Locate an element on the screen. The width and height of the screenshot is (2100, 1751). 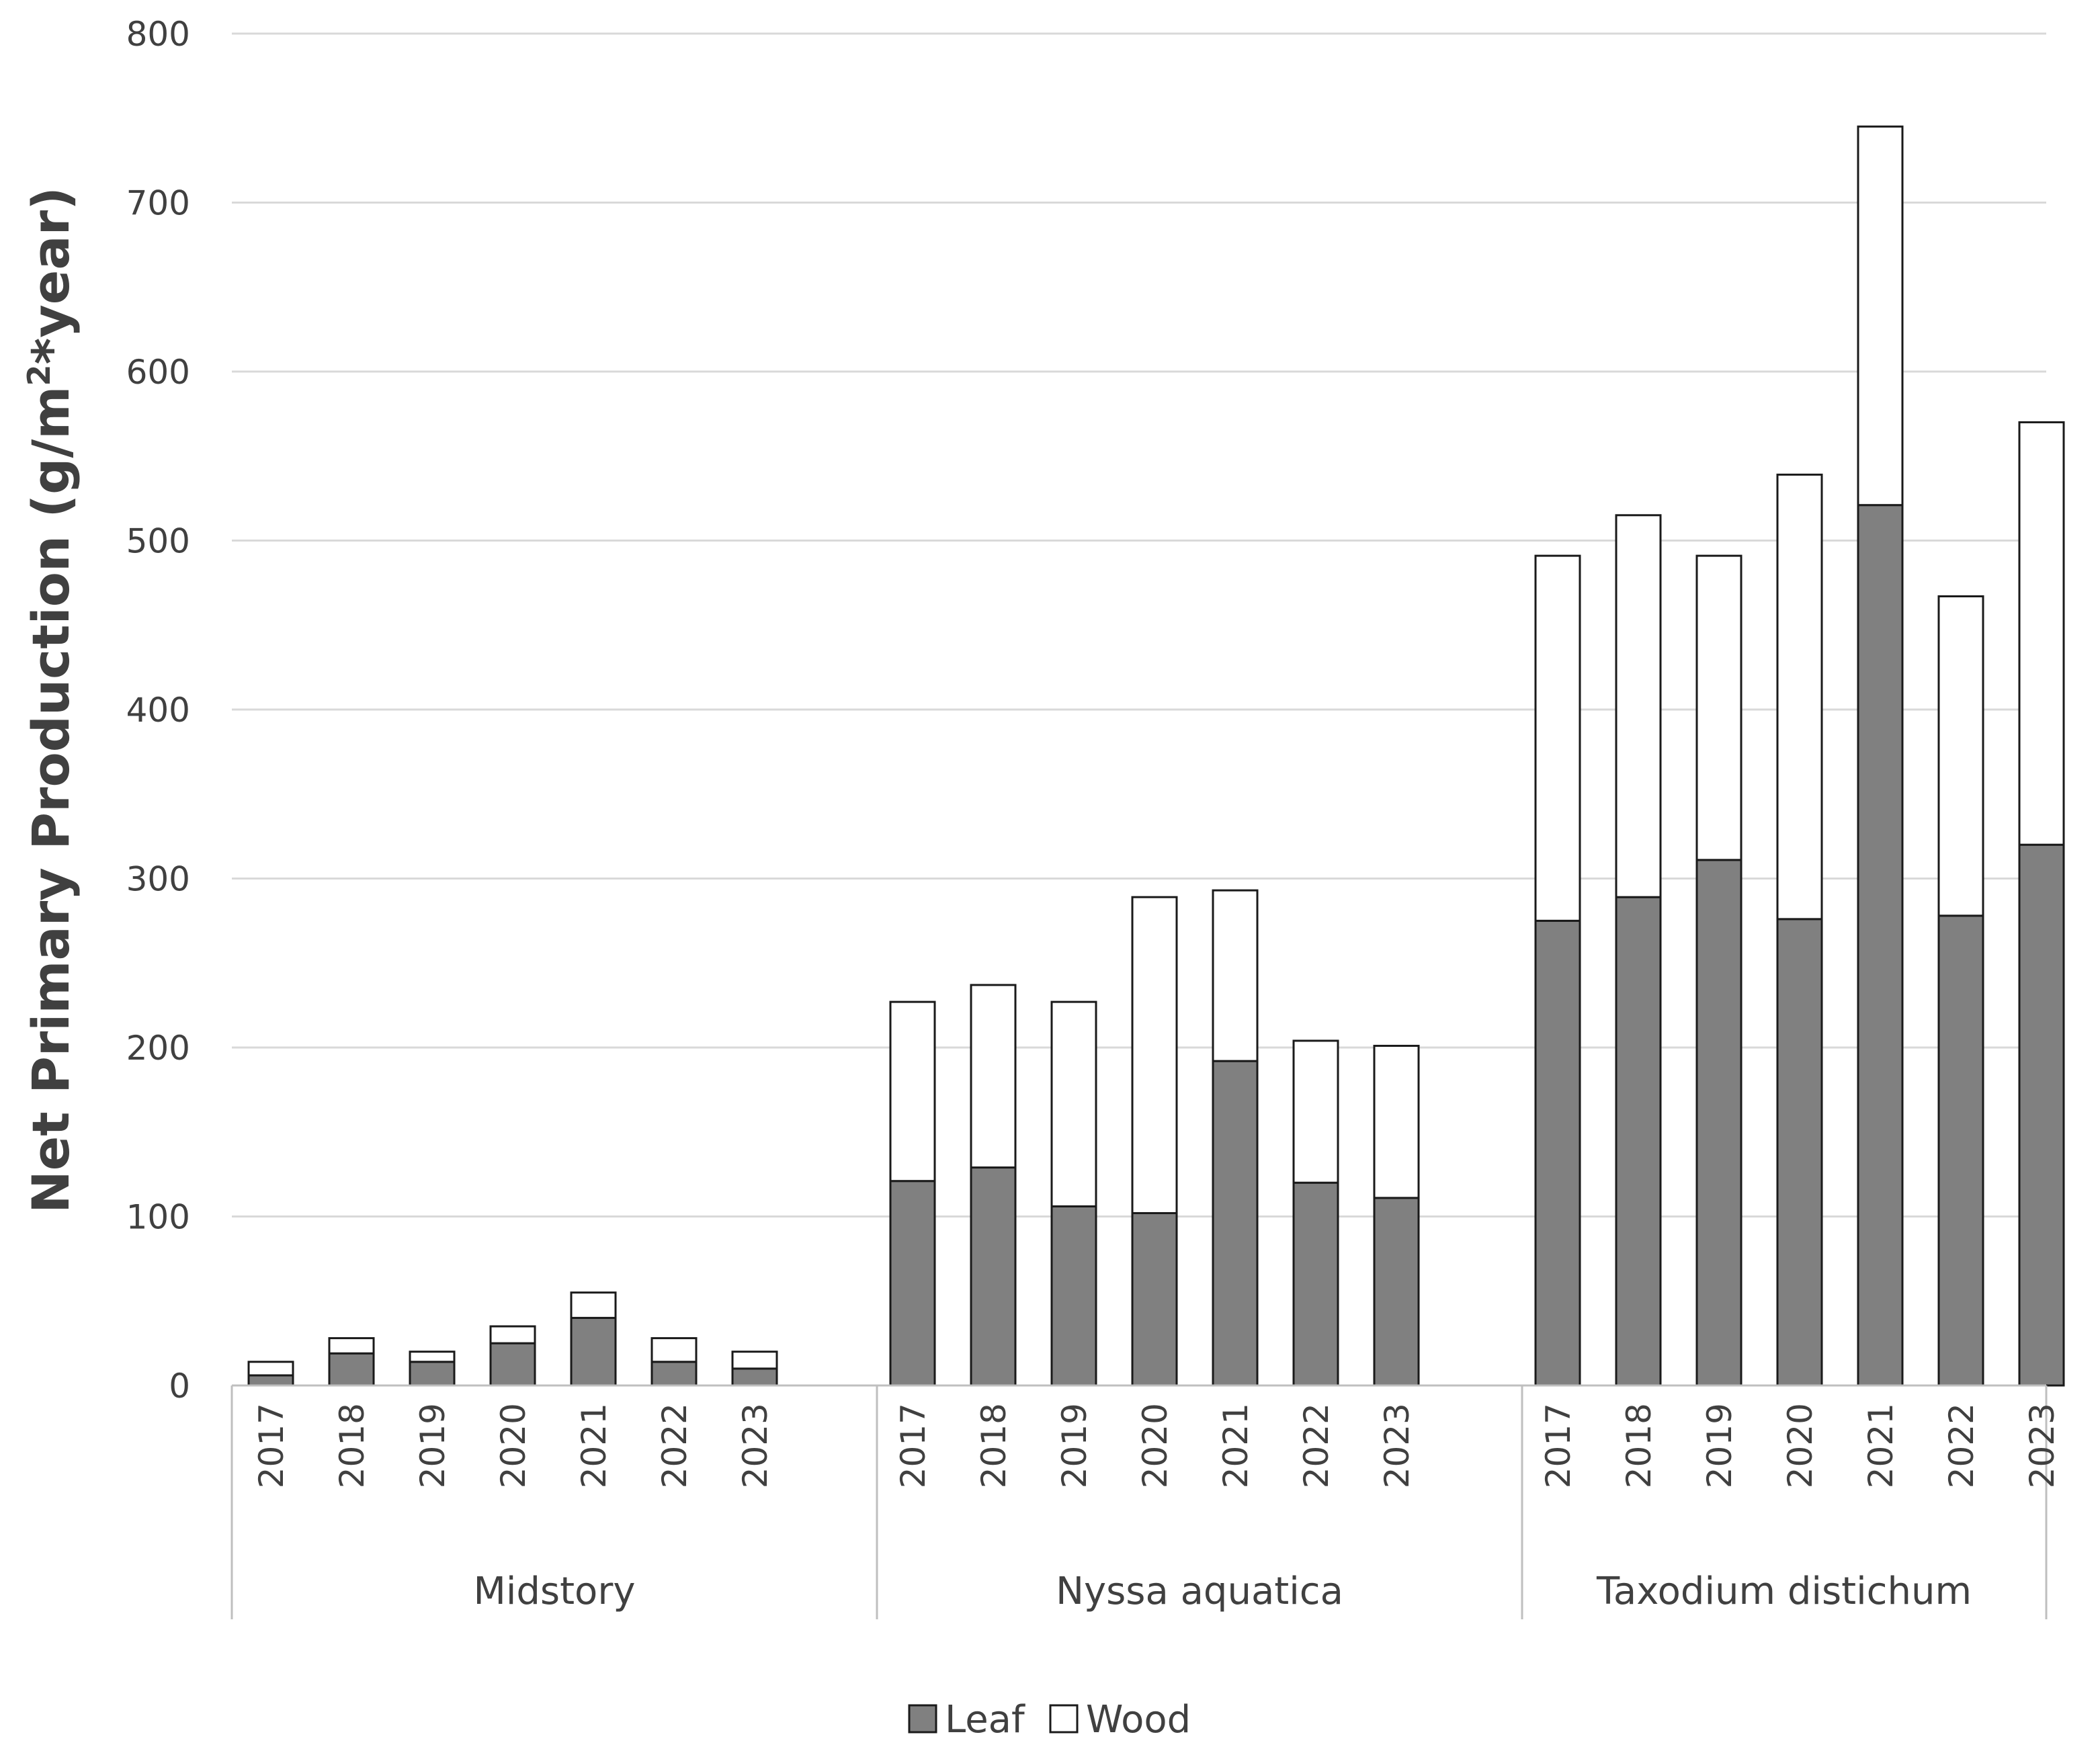
y-tick-label: 500 is located at coordinates (158, 541).